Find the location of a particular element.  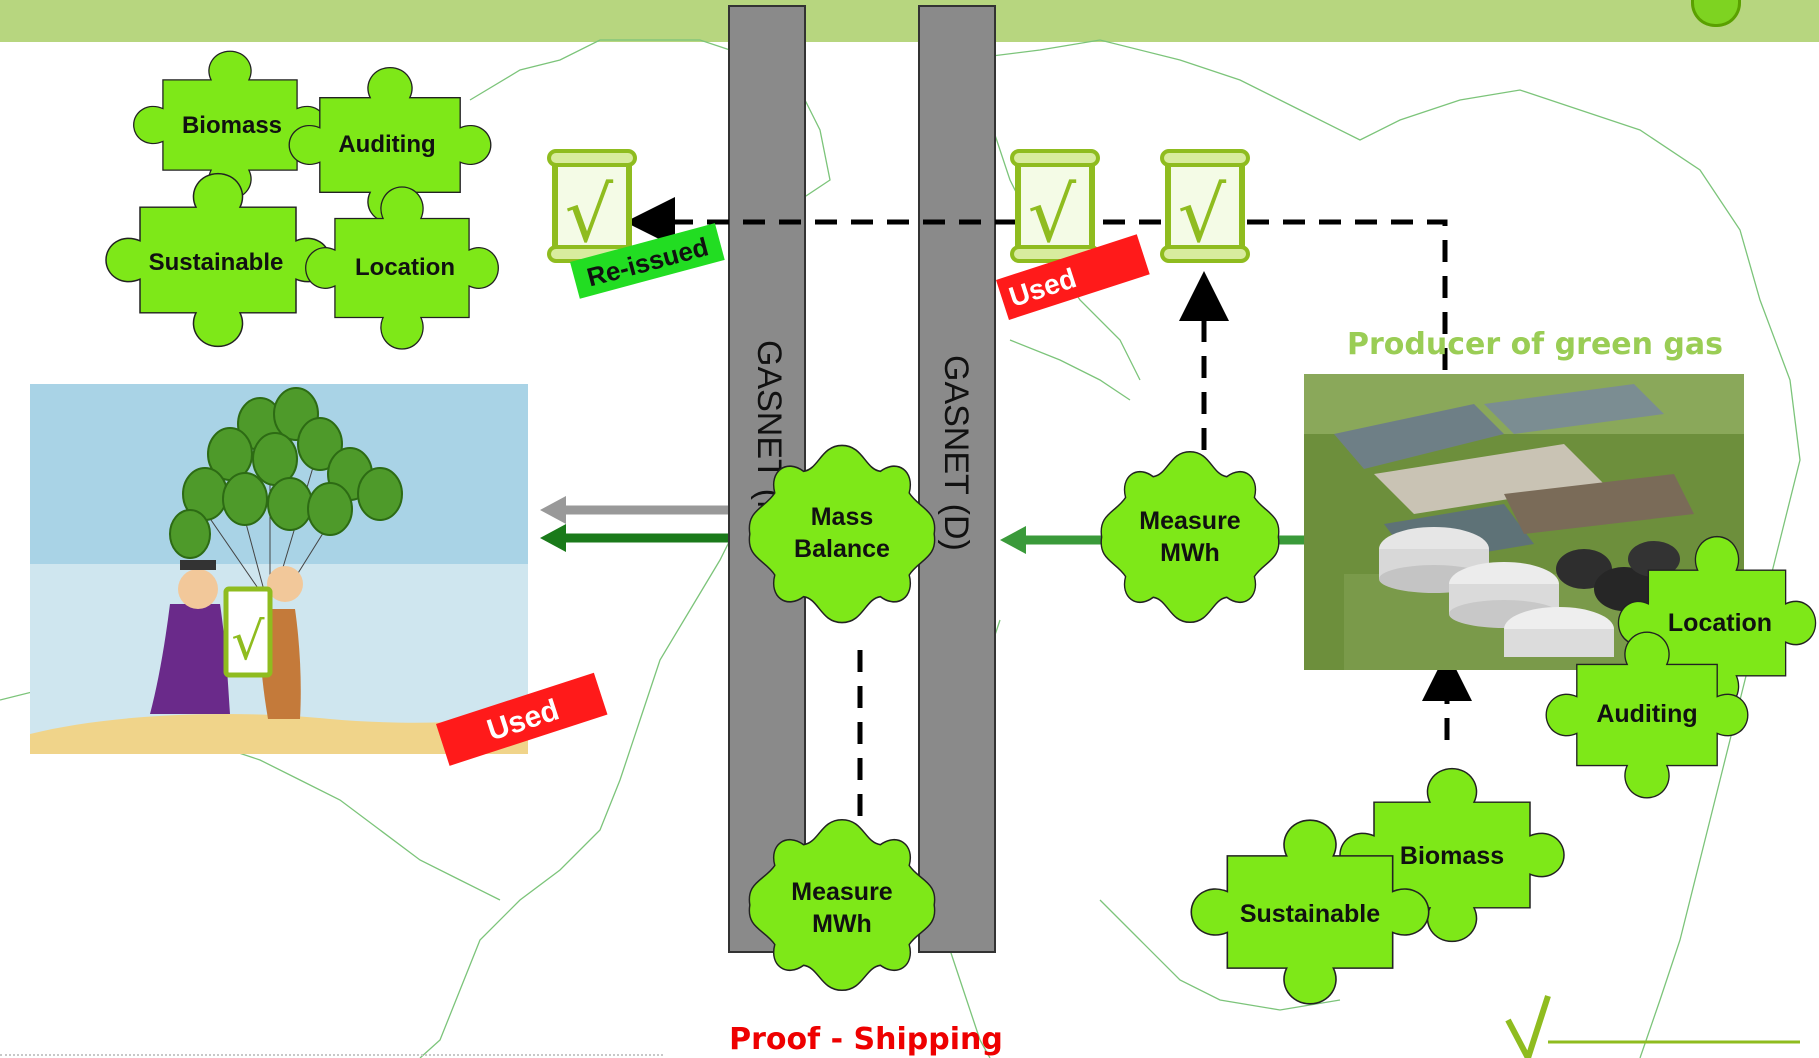

pipe-gasnet-d is located at coordinates (957, 479).